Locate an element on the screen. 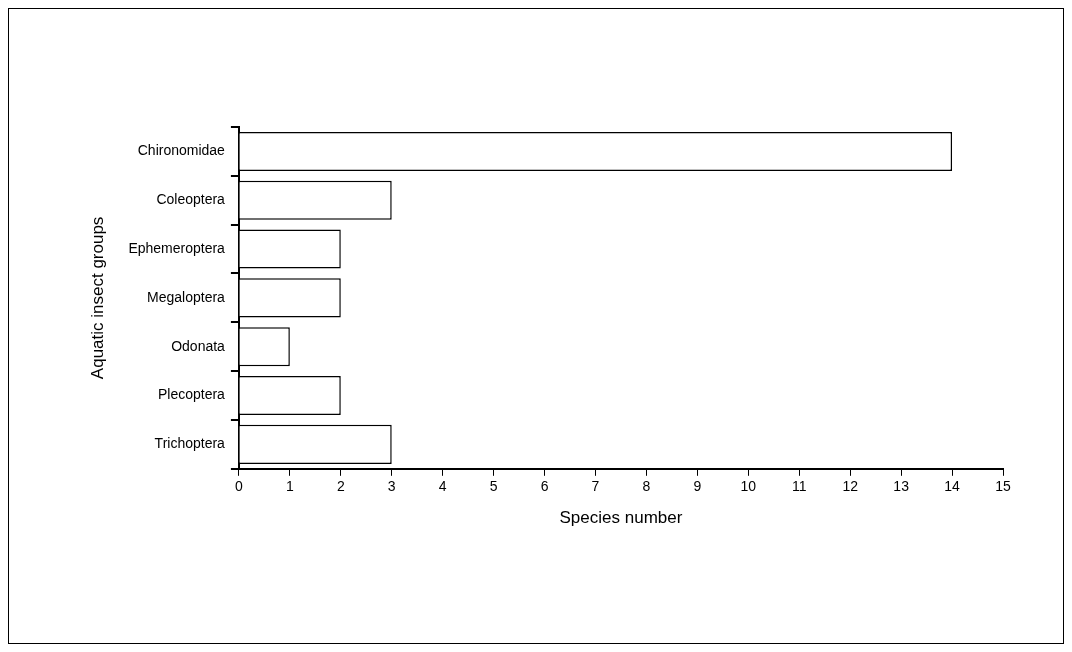  y-tick-label: Megaloptera is located at coordinates (186, 296).